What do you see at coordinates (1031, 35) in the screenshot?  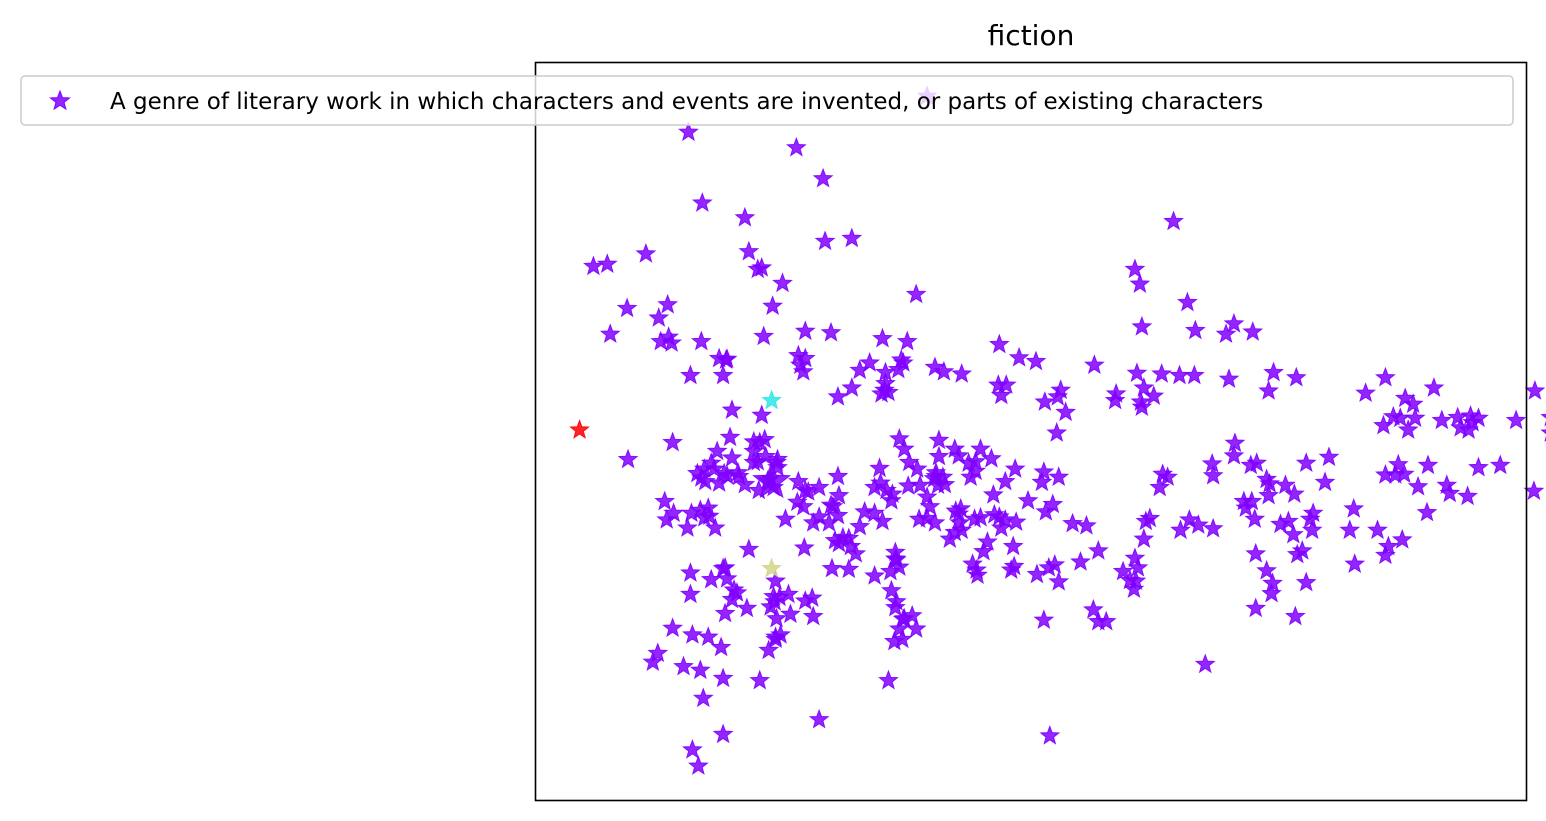 I see `chart-title: fiction` at bounding box center [1031, 35].